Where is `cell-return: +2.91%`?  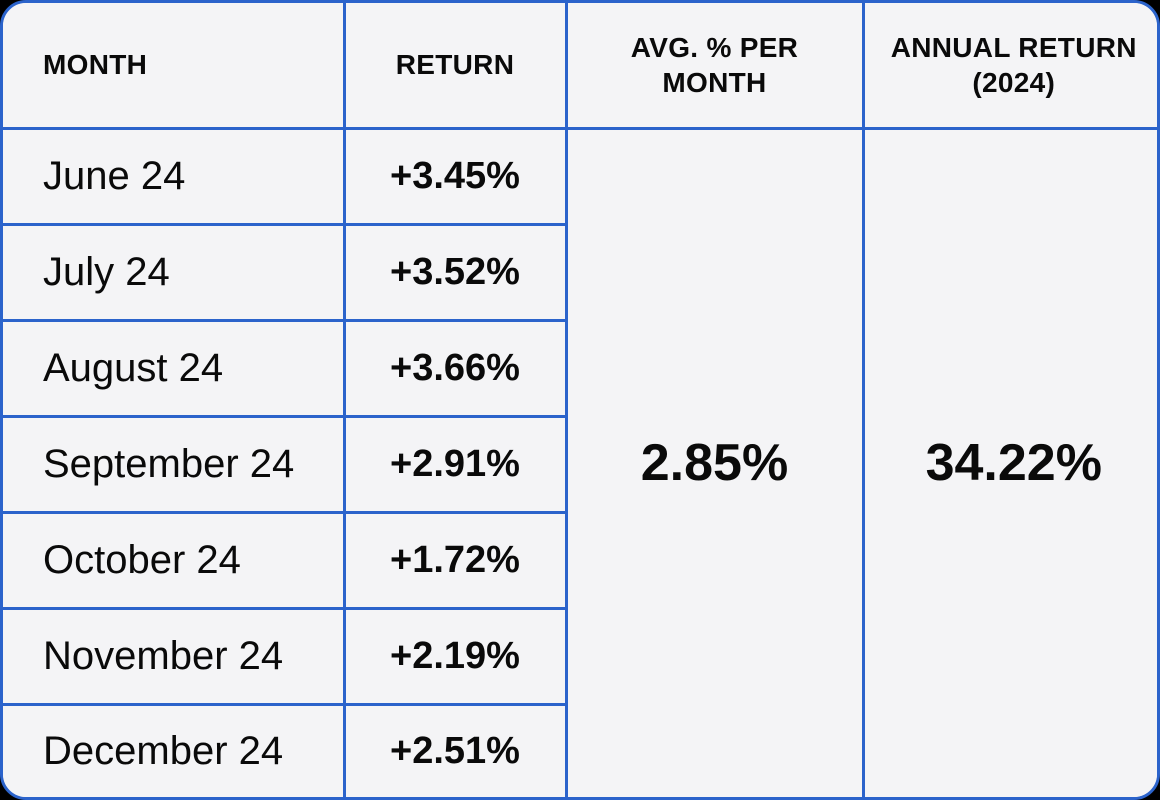 cell-return: +2.91% is located at coordinates (454, 464).